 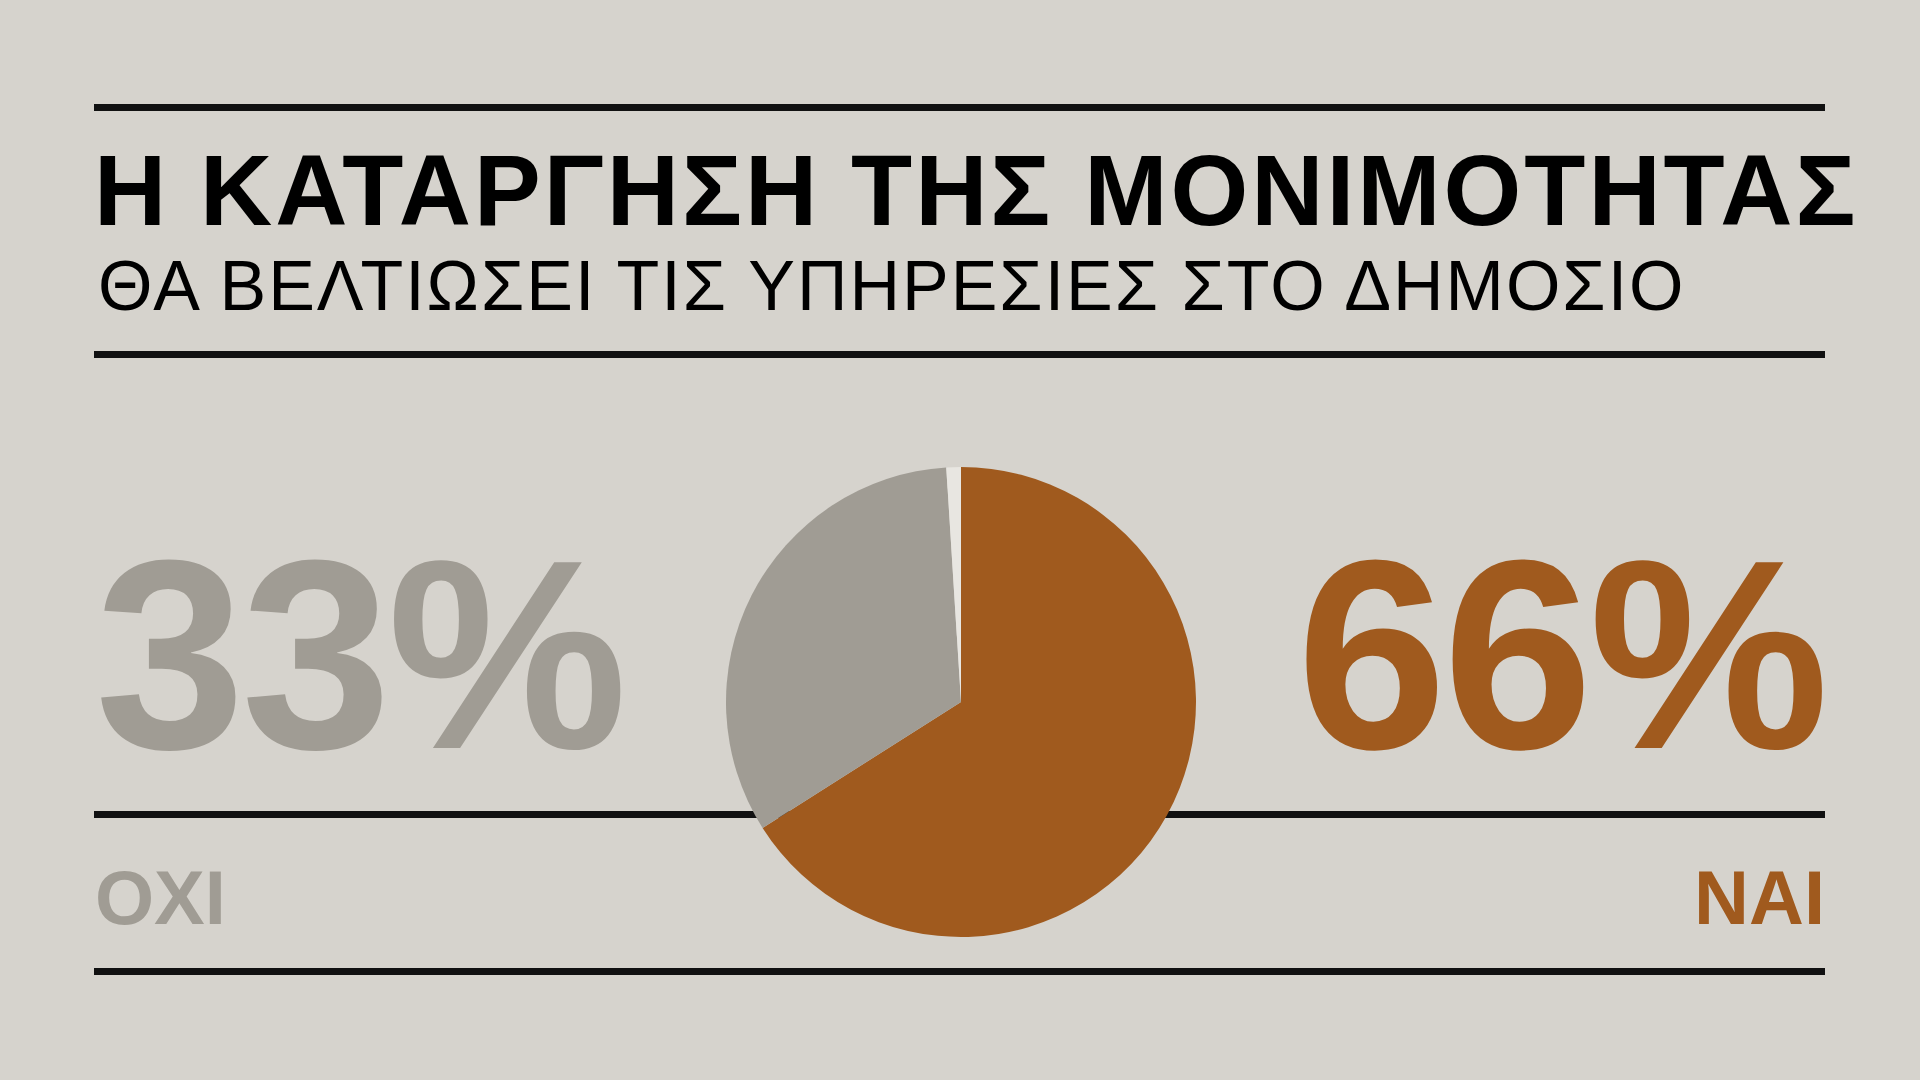 I want to click on slice-label: ΟΧΙ, so click(x=160, y=897).